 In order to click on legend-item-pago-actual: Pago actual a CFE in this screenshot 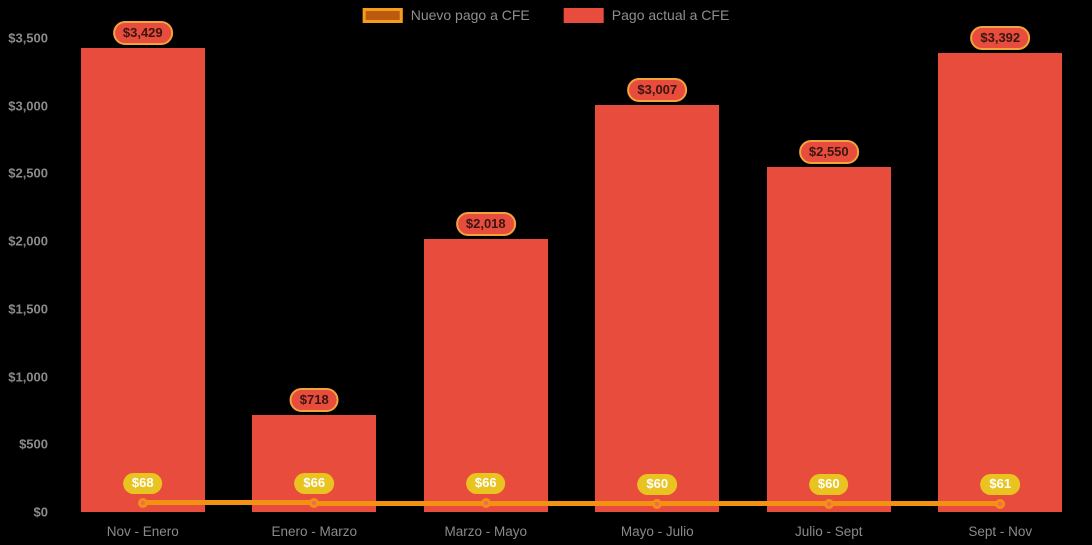, I will do `click(646, 15)`.